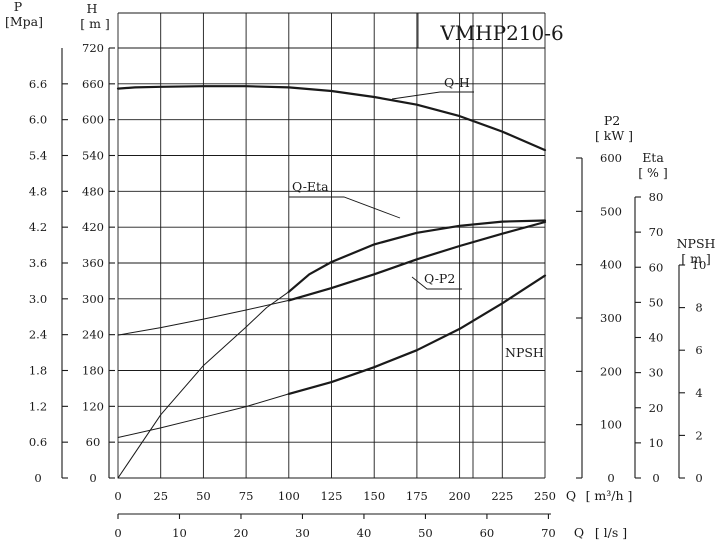 This screenshot has width=720, height=547. What do you see at coordinates (417, 496) in the screenshot?
I see `q-m3h-tick-label: 175` at bounding box center [417, 496].